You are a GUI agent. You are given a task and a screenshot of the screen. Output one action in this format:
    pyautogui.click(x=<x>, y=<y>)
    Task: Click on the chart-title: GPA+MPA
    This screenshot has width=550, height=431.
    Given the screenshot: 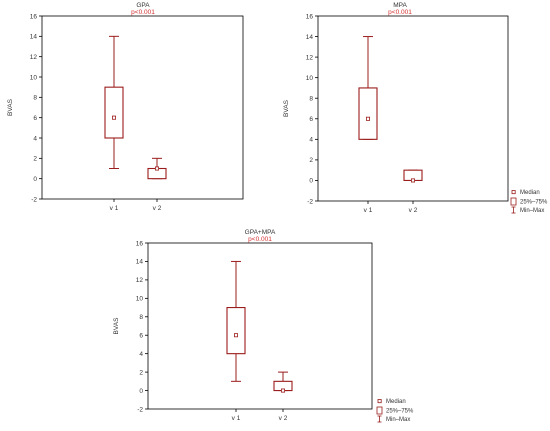 What is the action you would take?
    pyautogui.click(x=260, y=232)
    